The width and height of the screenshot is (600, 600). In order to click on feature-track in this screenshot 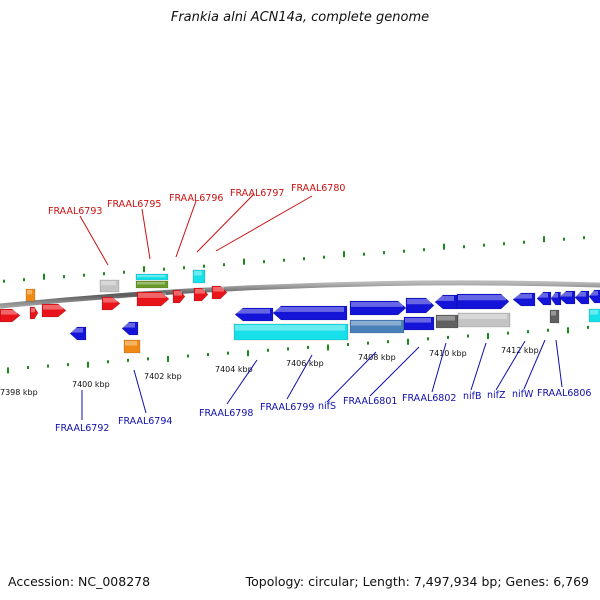, I will do `click(300, 311)`.